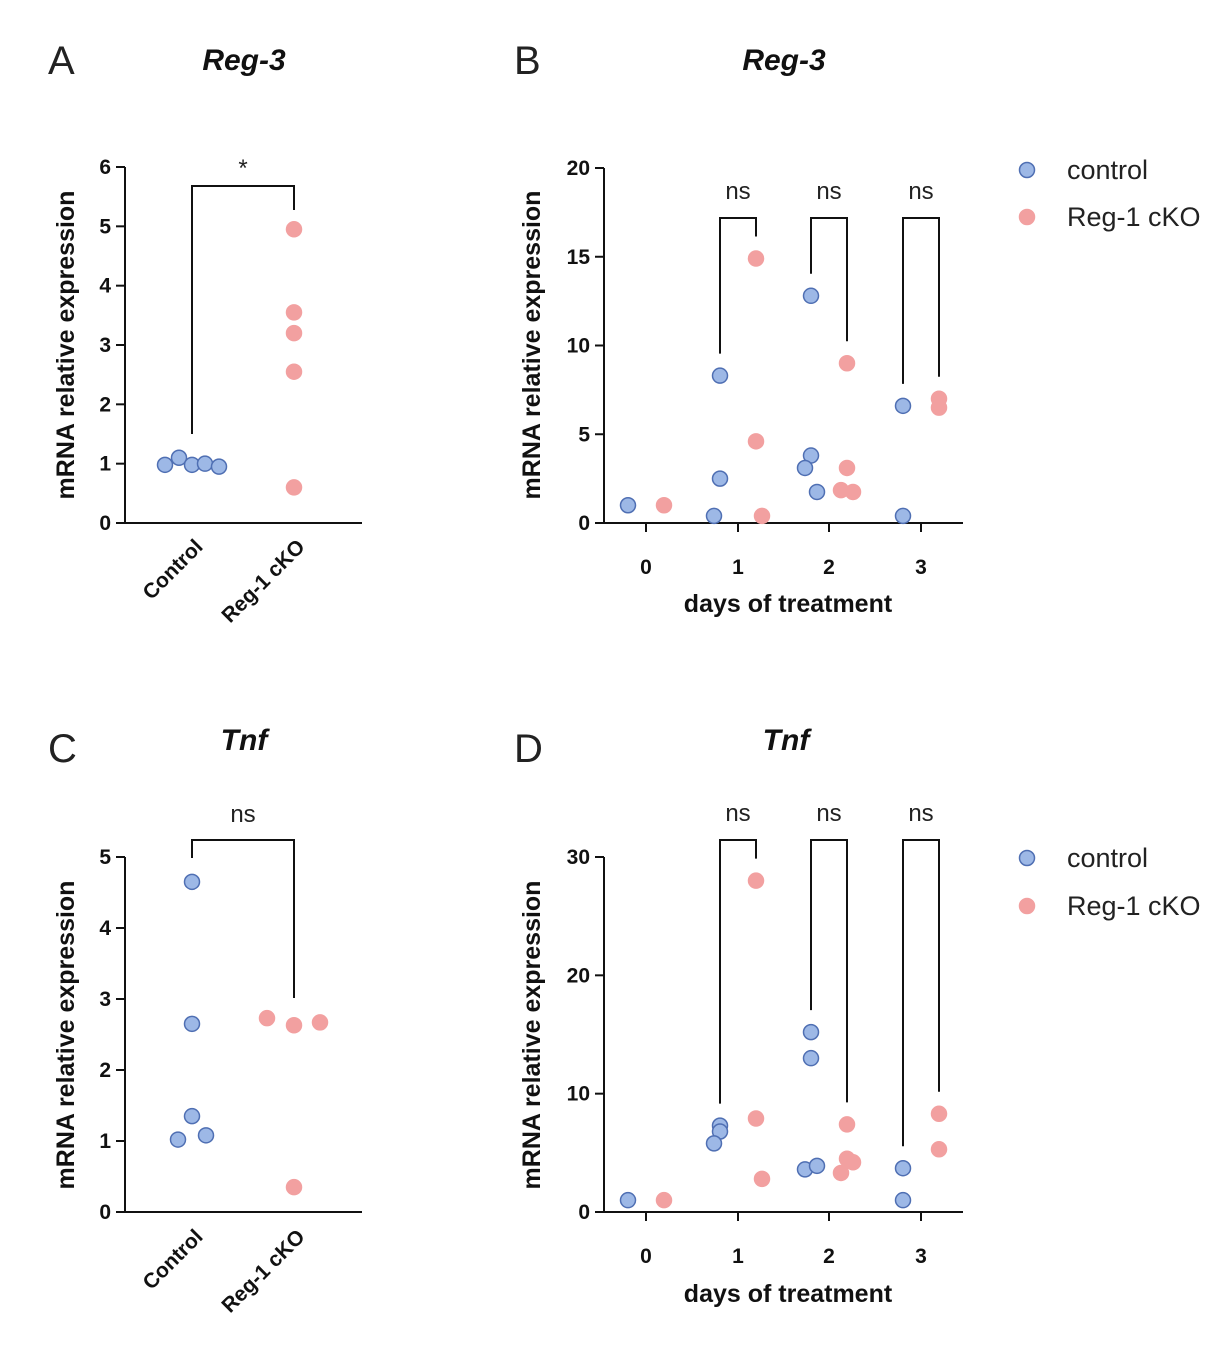  What do you see at coordinates (527, 61) in the screenshot?
I see `panel-letter: B` at bounding box center [527, 61].